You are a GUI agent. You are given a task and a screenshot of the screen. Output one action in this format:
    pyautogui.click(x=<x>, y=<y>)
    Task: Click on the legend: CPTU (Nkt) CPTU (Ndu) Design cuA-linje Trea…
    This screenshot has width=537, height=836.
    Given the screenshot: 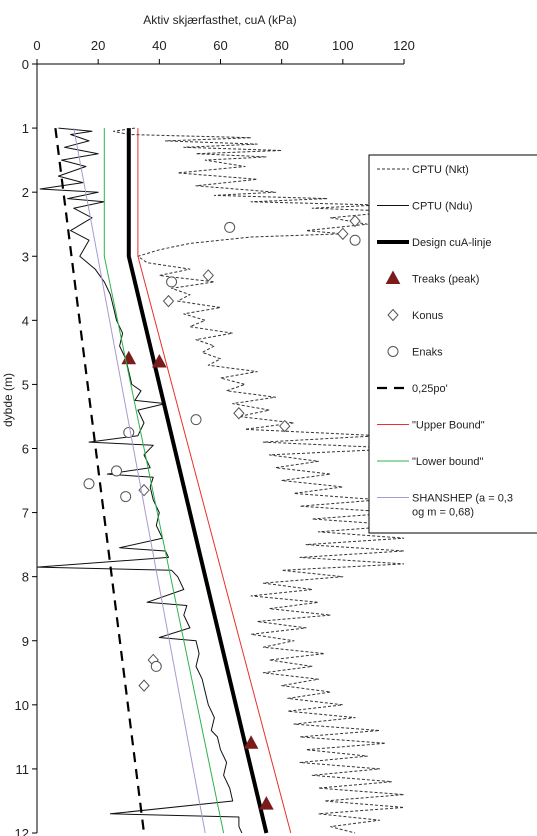 What is the action you would take?
    pyautogui.click(x=452, y=344)
    